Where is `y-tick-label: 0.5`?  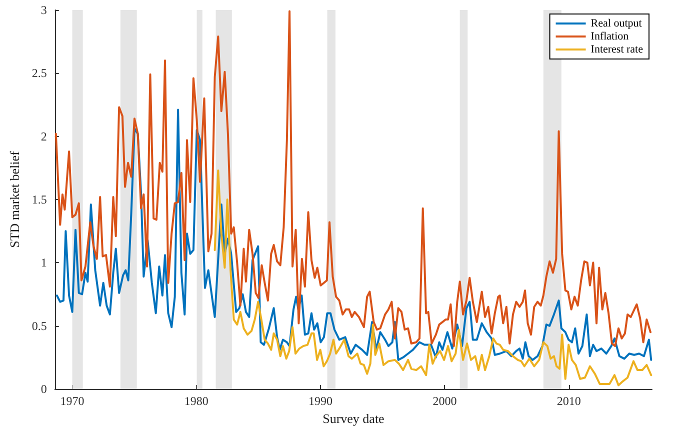 y-tick-label: 0.5 is located at coordinates (39, 325).